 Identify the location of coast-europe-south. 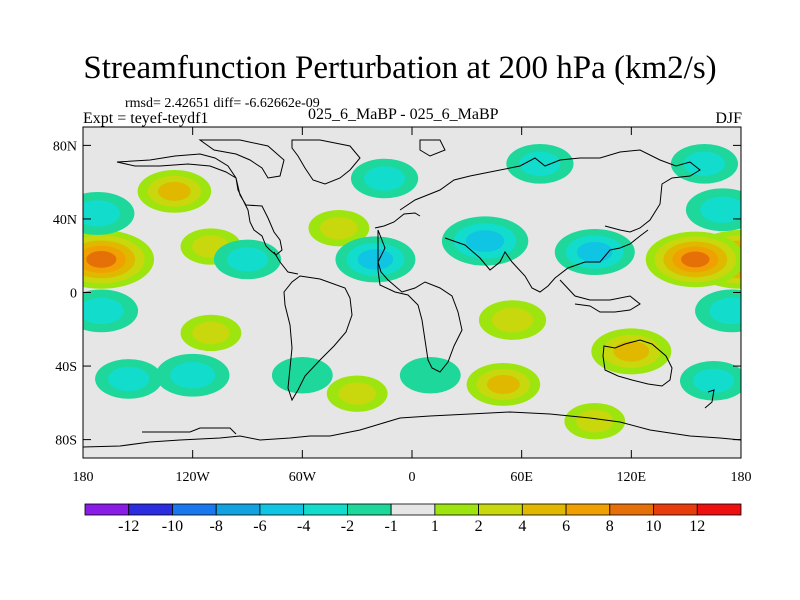
(397, 220).